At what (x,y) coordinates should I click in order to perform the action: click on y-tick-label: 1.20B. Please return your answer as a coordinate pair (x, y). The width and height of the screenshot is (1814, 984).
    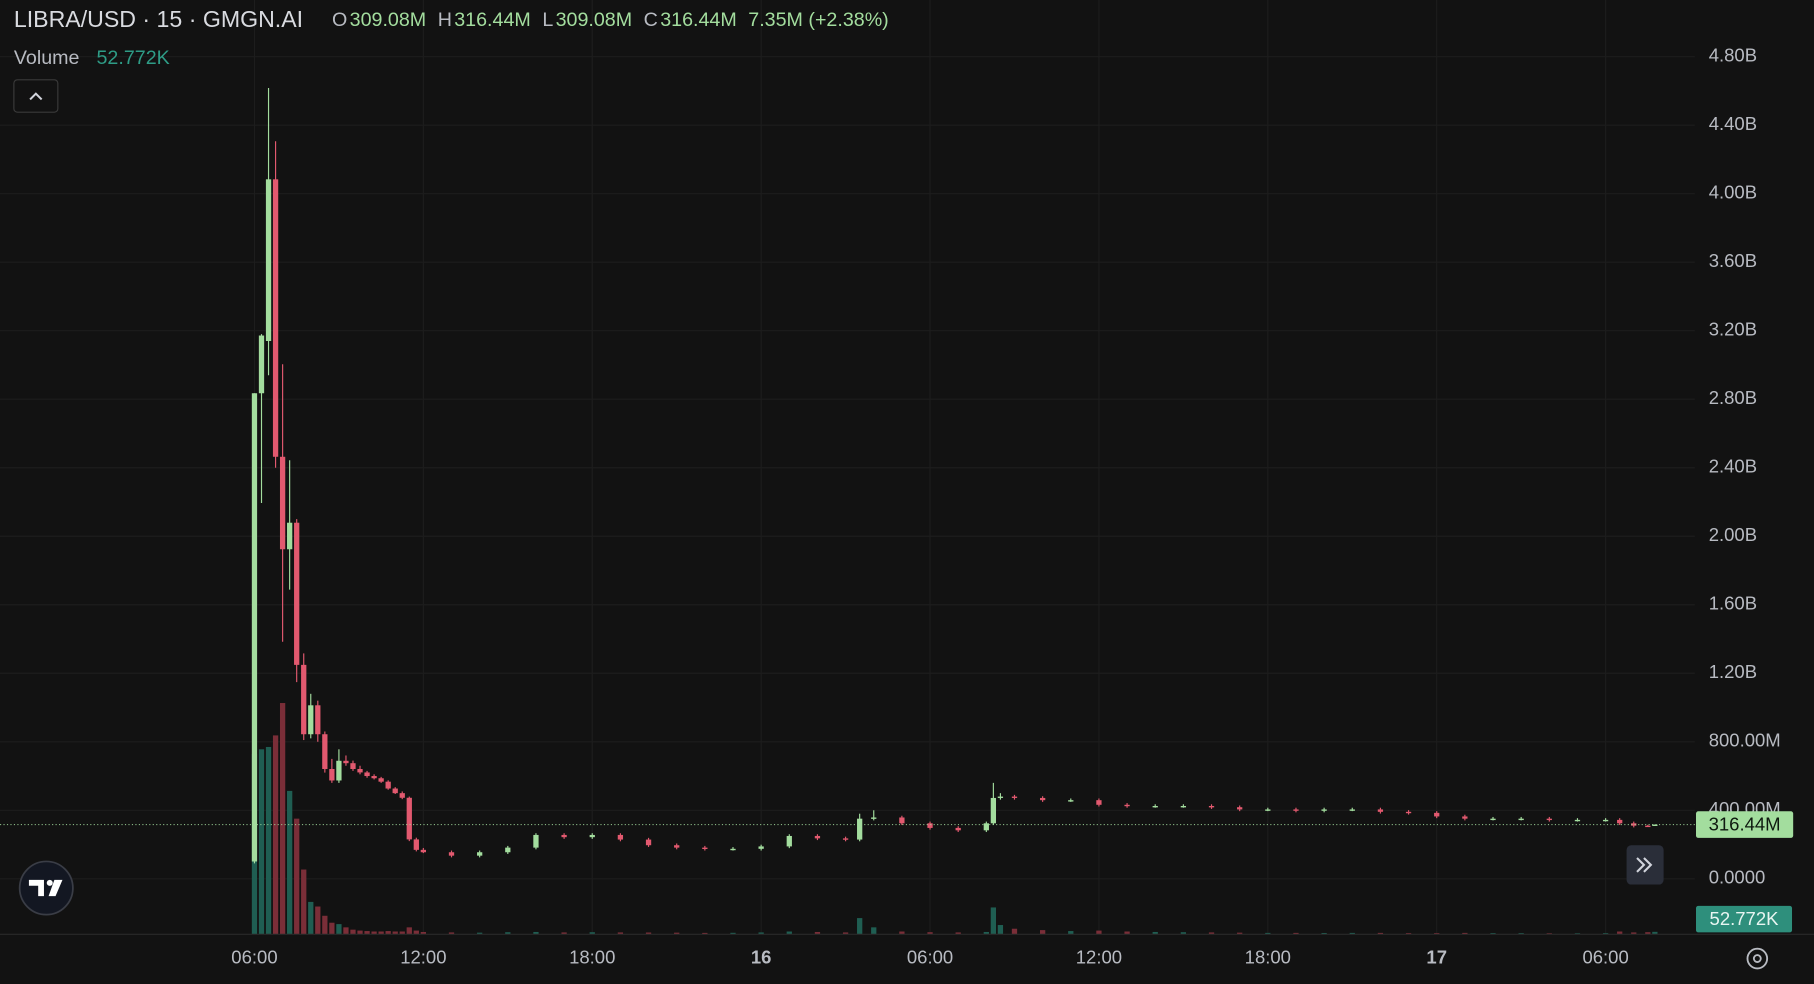
    Looking at the image, I should click on (1733, 671).